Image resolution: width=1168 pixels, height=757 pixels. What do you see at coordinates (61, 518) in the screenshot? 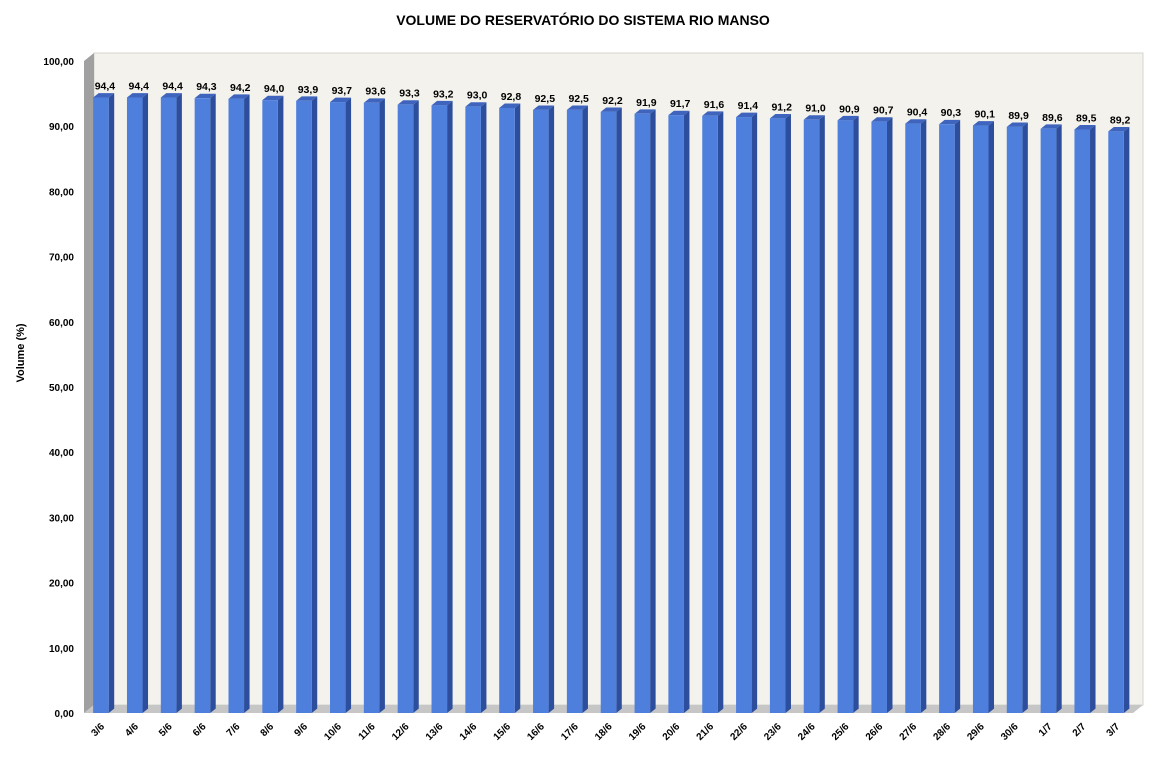
I see `y-tick-label: 30,00` at bounding box center [61, 518].